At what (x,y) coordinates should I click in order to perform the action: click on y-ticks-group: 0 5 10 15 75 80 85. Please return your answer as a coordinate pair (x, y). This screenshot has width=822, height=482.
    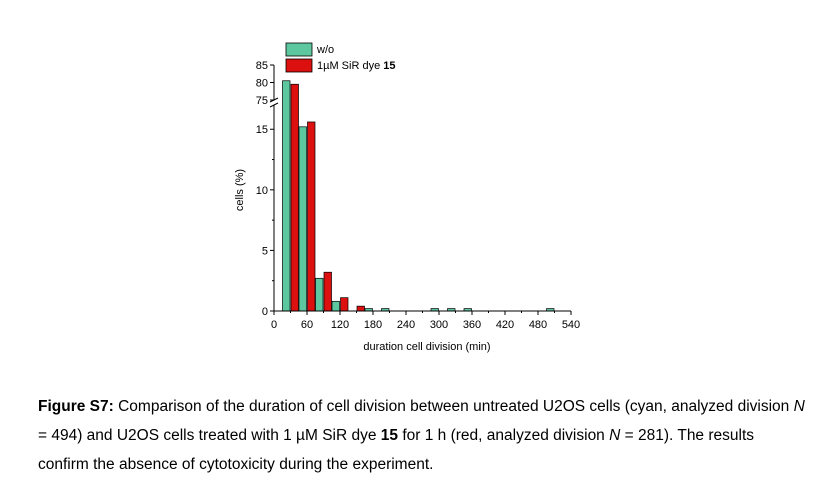
    Looking at the image, I should click on (265, 189).